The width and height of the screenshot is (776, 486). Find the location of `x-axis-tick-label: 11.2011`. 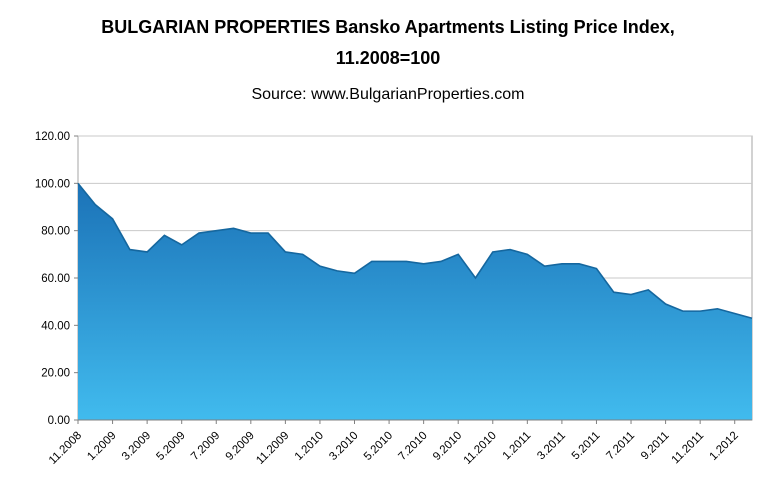

x-axis-tick-label: 11.2011 is located at coordinates (688, 448).